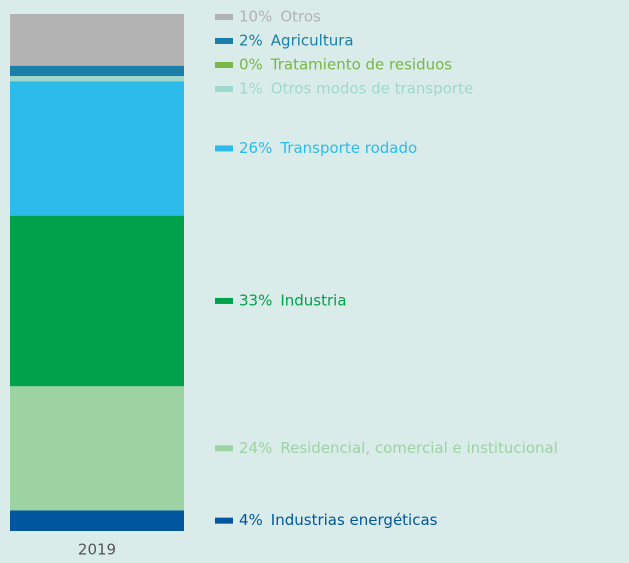  I want to click on value-label: 1%, so click(251, 89).